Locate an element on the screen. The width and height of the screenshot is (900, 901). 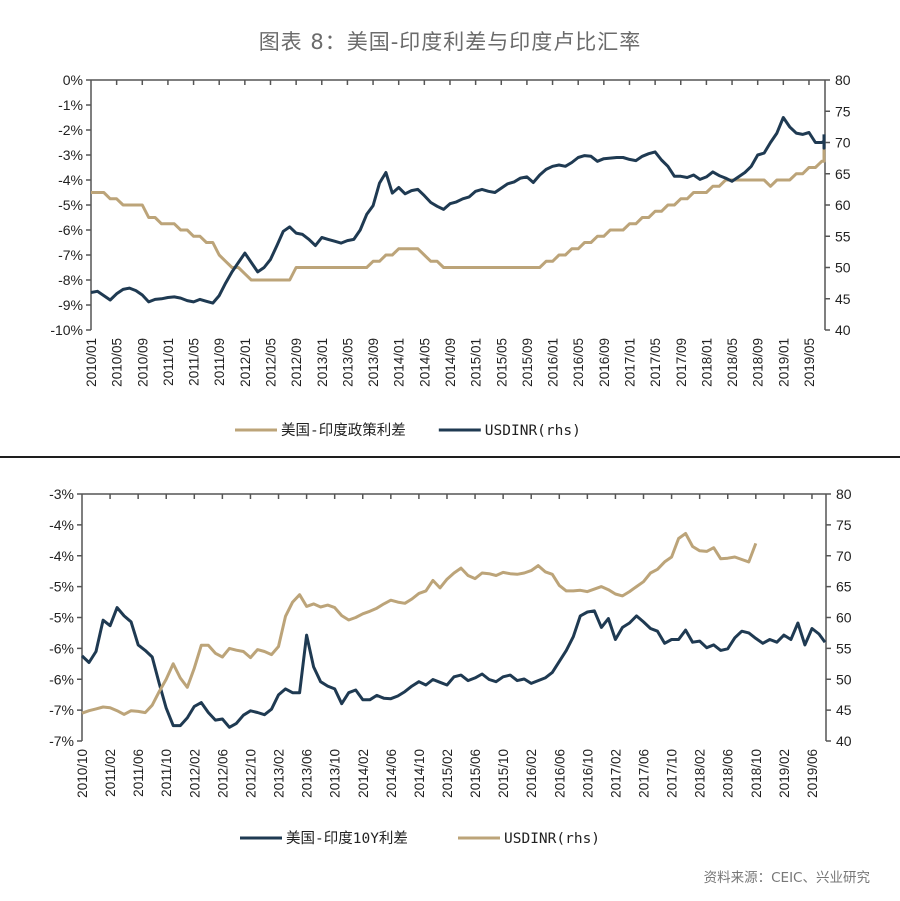
x-tick-label: 2013/06 is located at coordinates (307, 773).